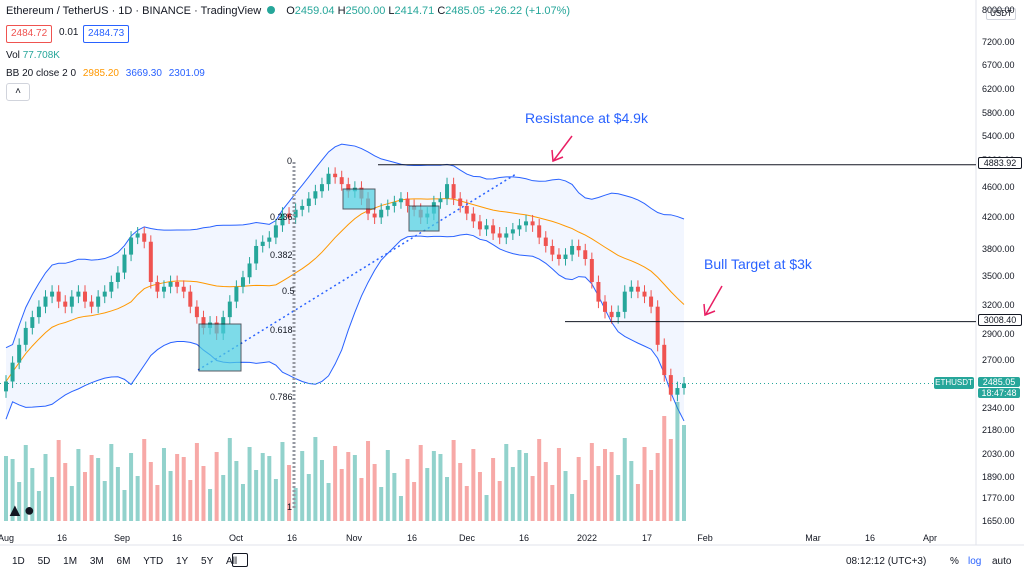  Describe the element at coordinates (998, 89) in the screenshot. I see `price-tick-label: 6200.00` at that location.